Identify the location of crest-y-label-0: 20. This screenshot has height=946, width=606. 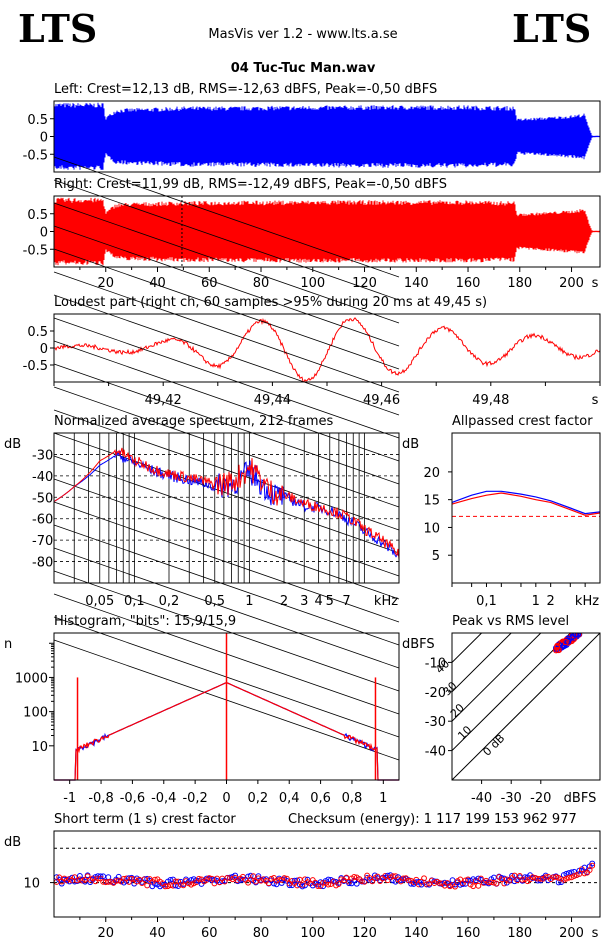
(431, 473).